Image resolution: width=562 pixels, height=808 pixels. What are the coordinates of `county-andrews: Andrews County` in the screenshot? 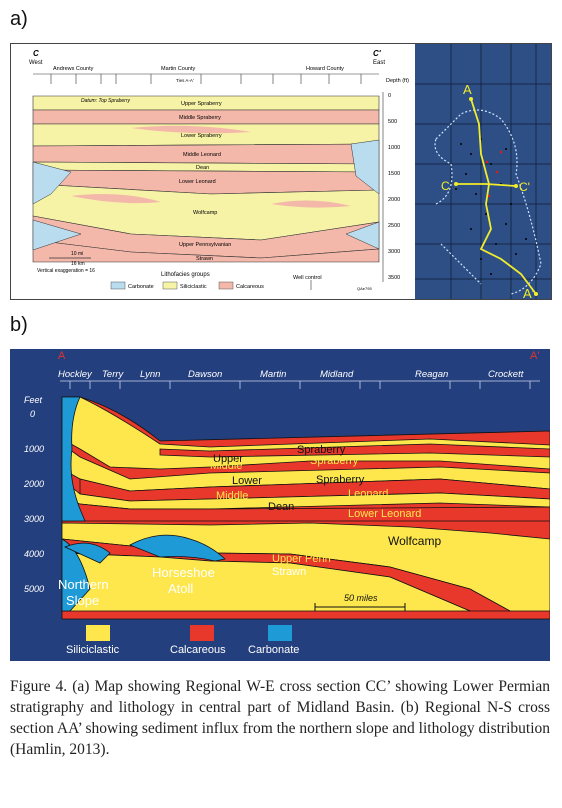 It's located at (73, 69).